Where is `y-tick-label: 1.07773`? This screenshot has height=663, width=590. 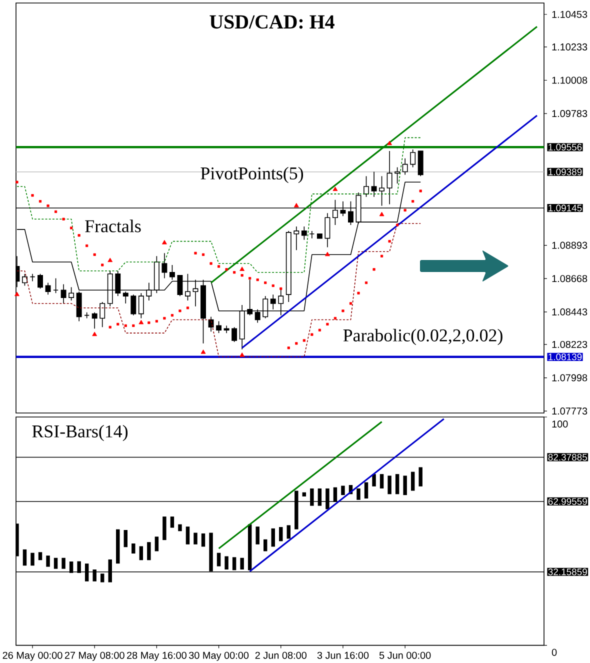
y-tick-label: 1.07773 is located at coordinates (570, 411).